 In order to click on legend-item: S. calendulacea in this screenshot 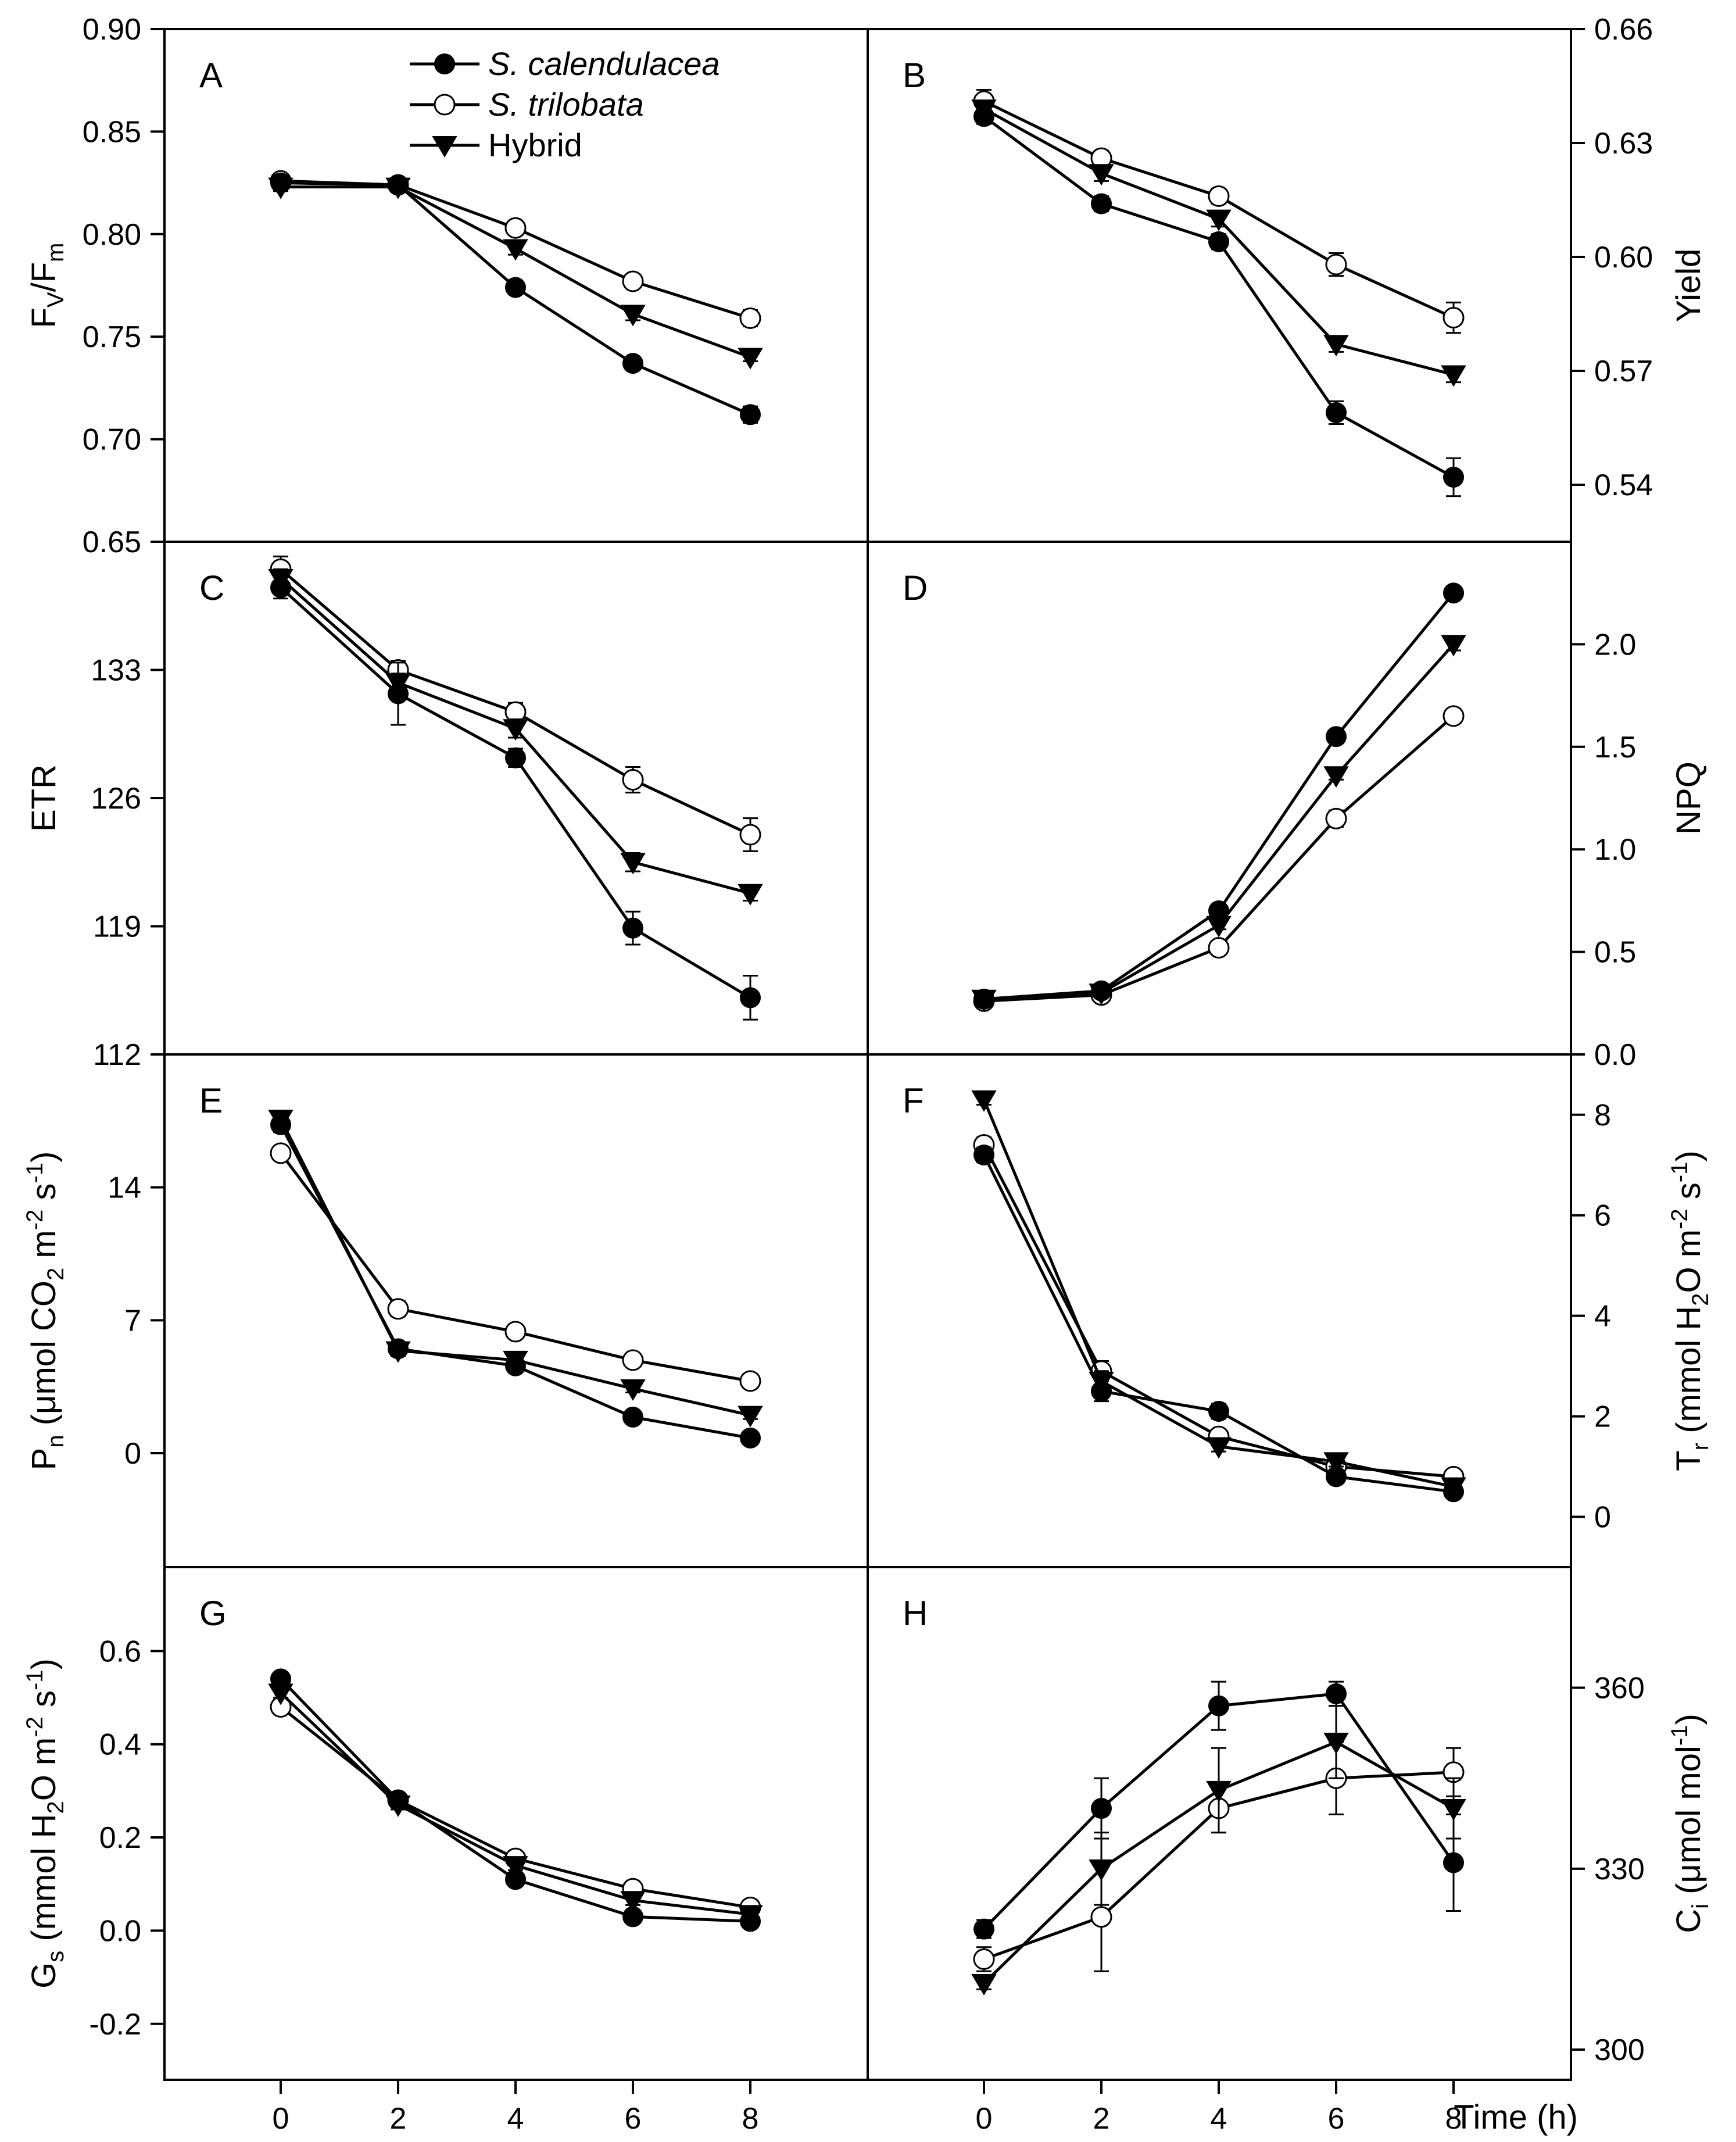, I will do `click(565, 63)`.